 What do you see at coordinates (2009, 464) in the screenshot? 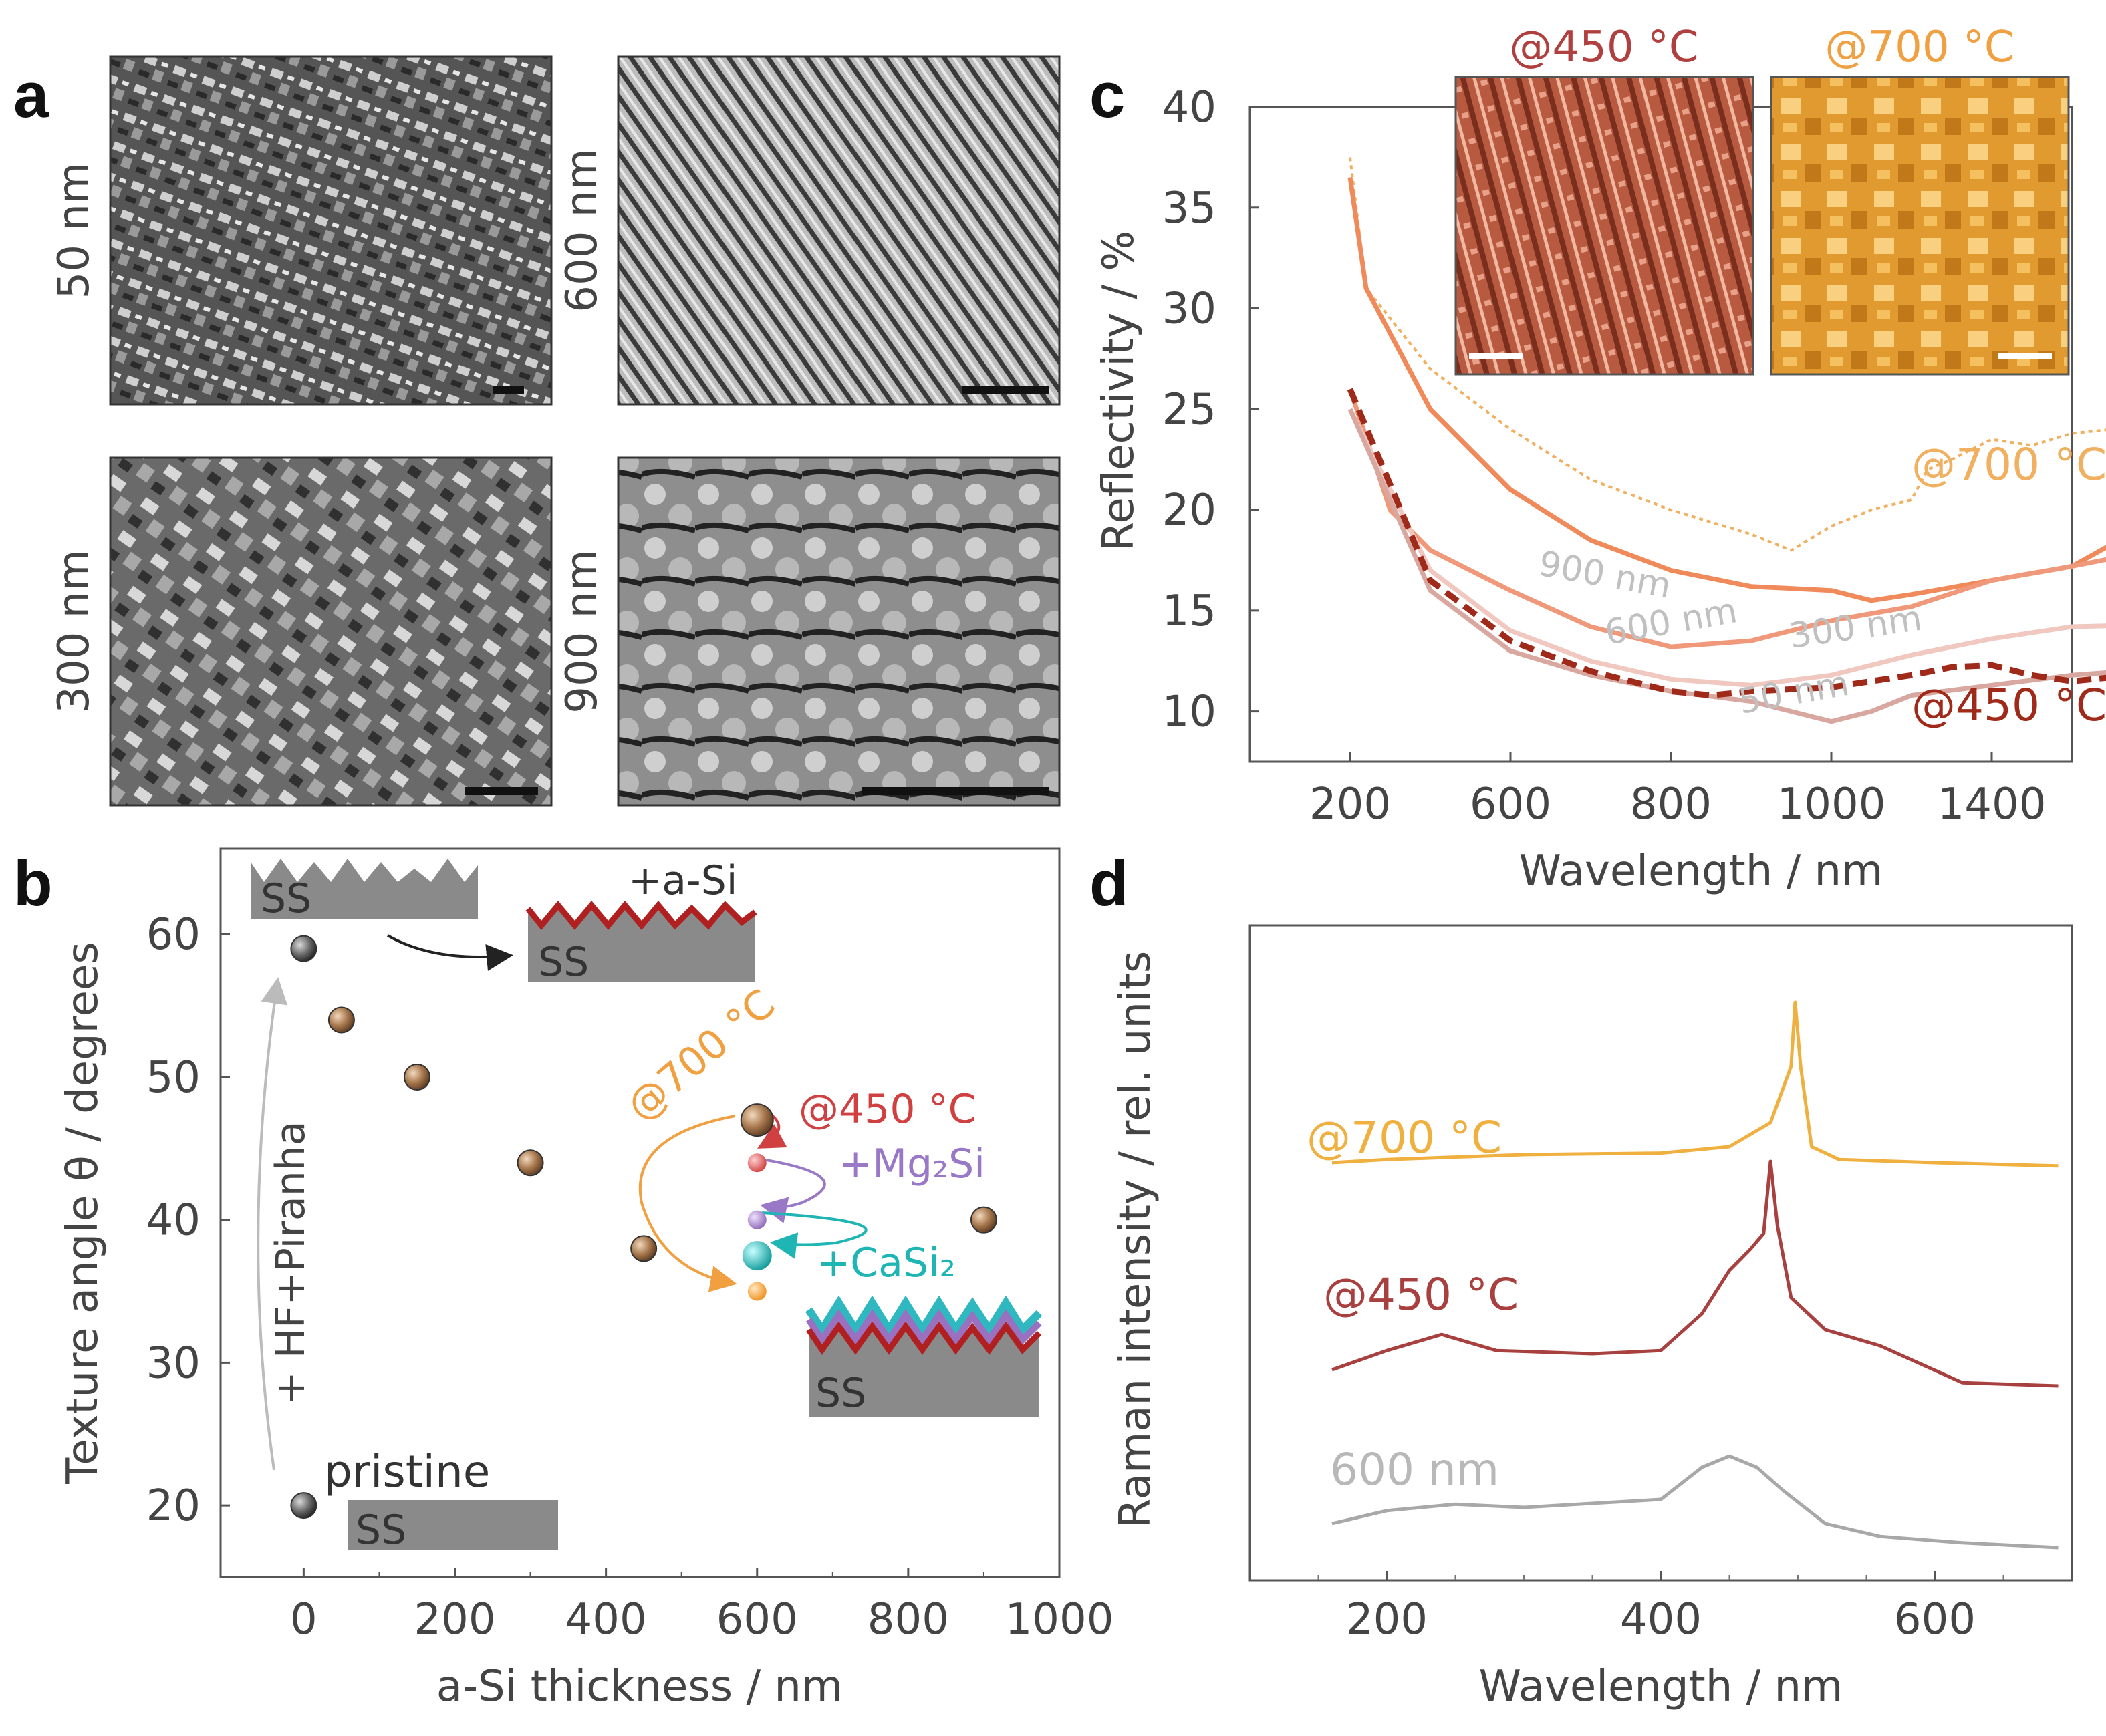
I see `curve-label-700: @700 °C` at bounding box center [2009, 464].